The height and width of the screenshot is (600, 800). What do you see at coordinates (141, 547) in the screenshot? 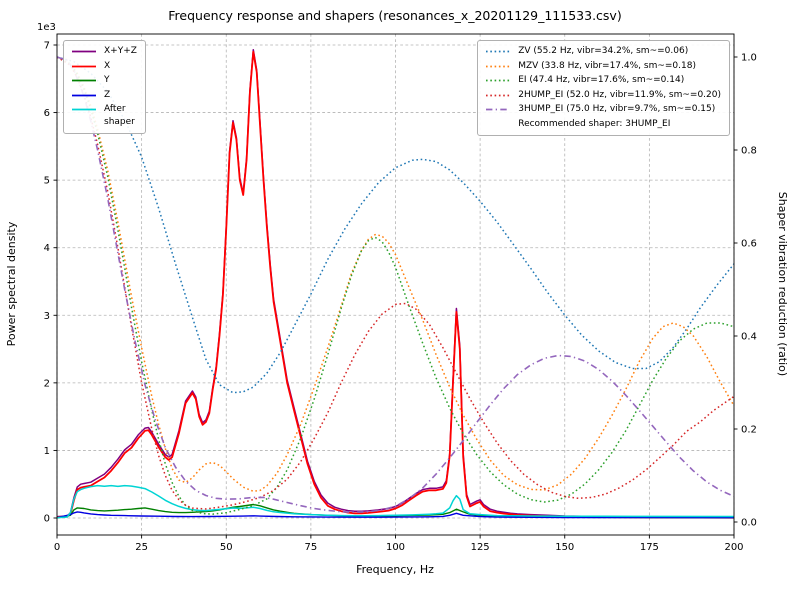
I see `x-tick-label: 25` at bounding box center [141, 547].